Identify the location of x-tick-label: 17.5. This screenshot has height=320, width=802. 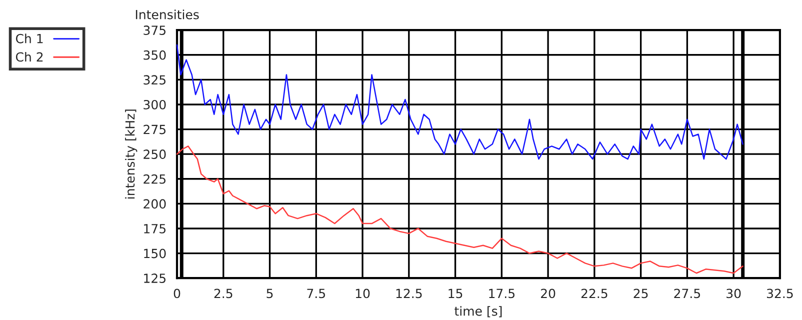
(501, 293).